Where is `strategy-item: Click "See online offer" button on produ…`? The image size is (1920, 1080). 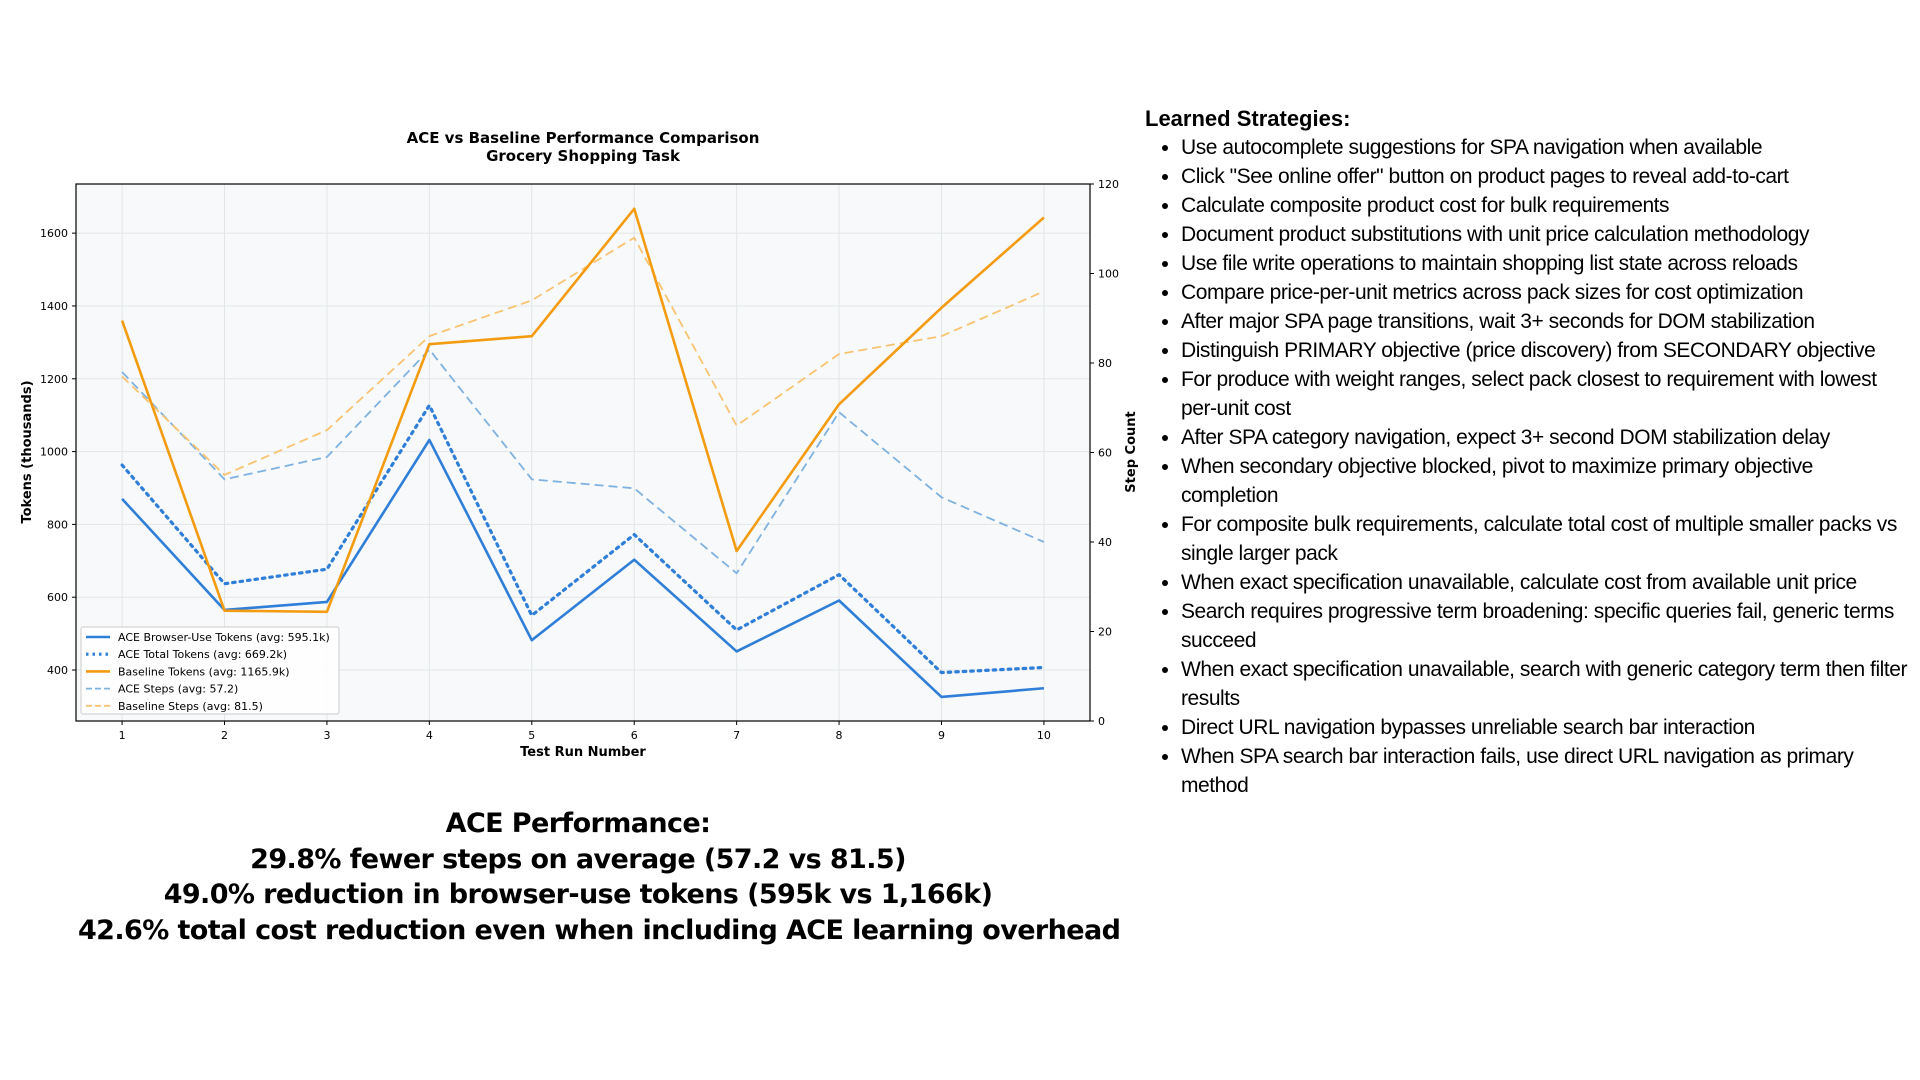 strategy-item: Click "See online offer" button on produ… is located at coordinates (1548, 176).